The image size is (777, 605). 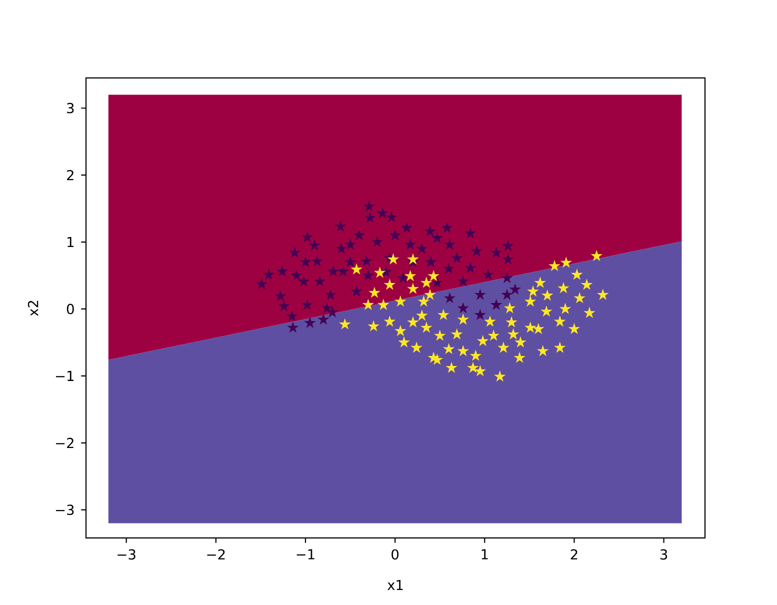 What do you see at coordinates (305, 554) in the screenshot?
I see `x-tick-label: −1` at bounding box center [305, 554].